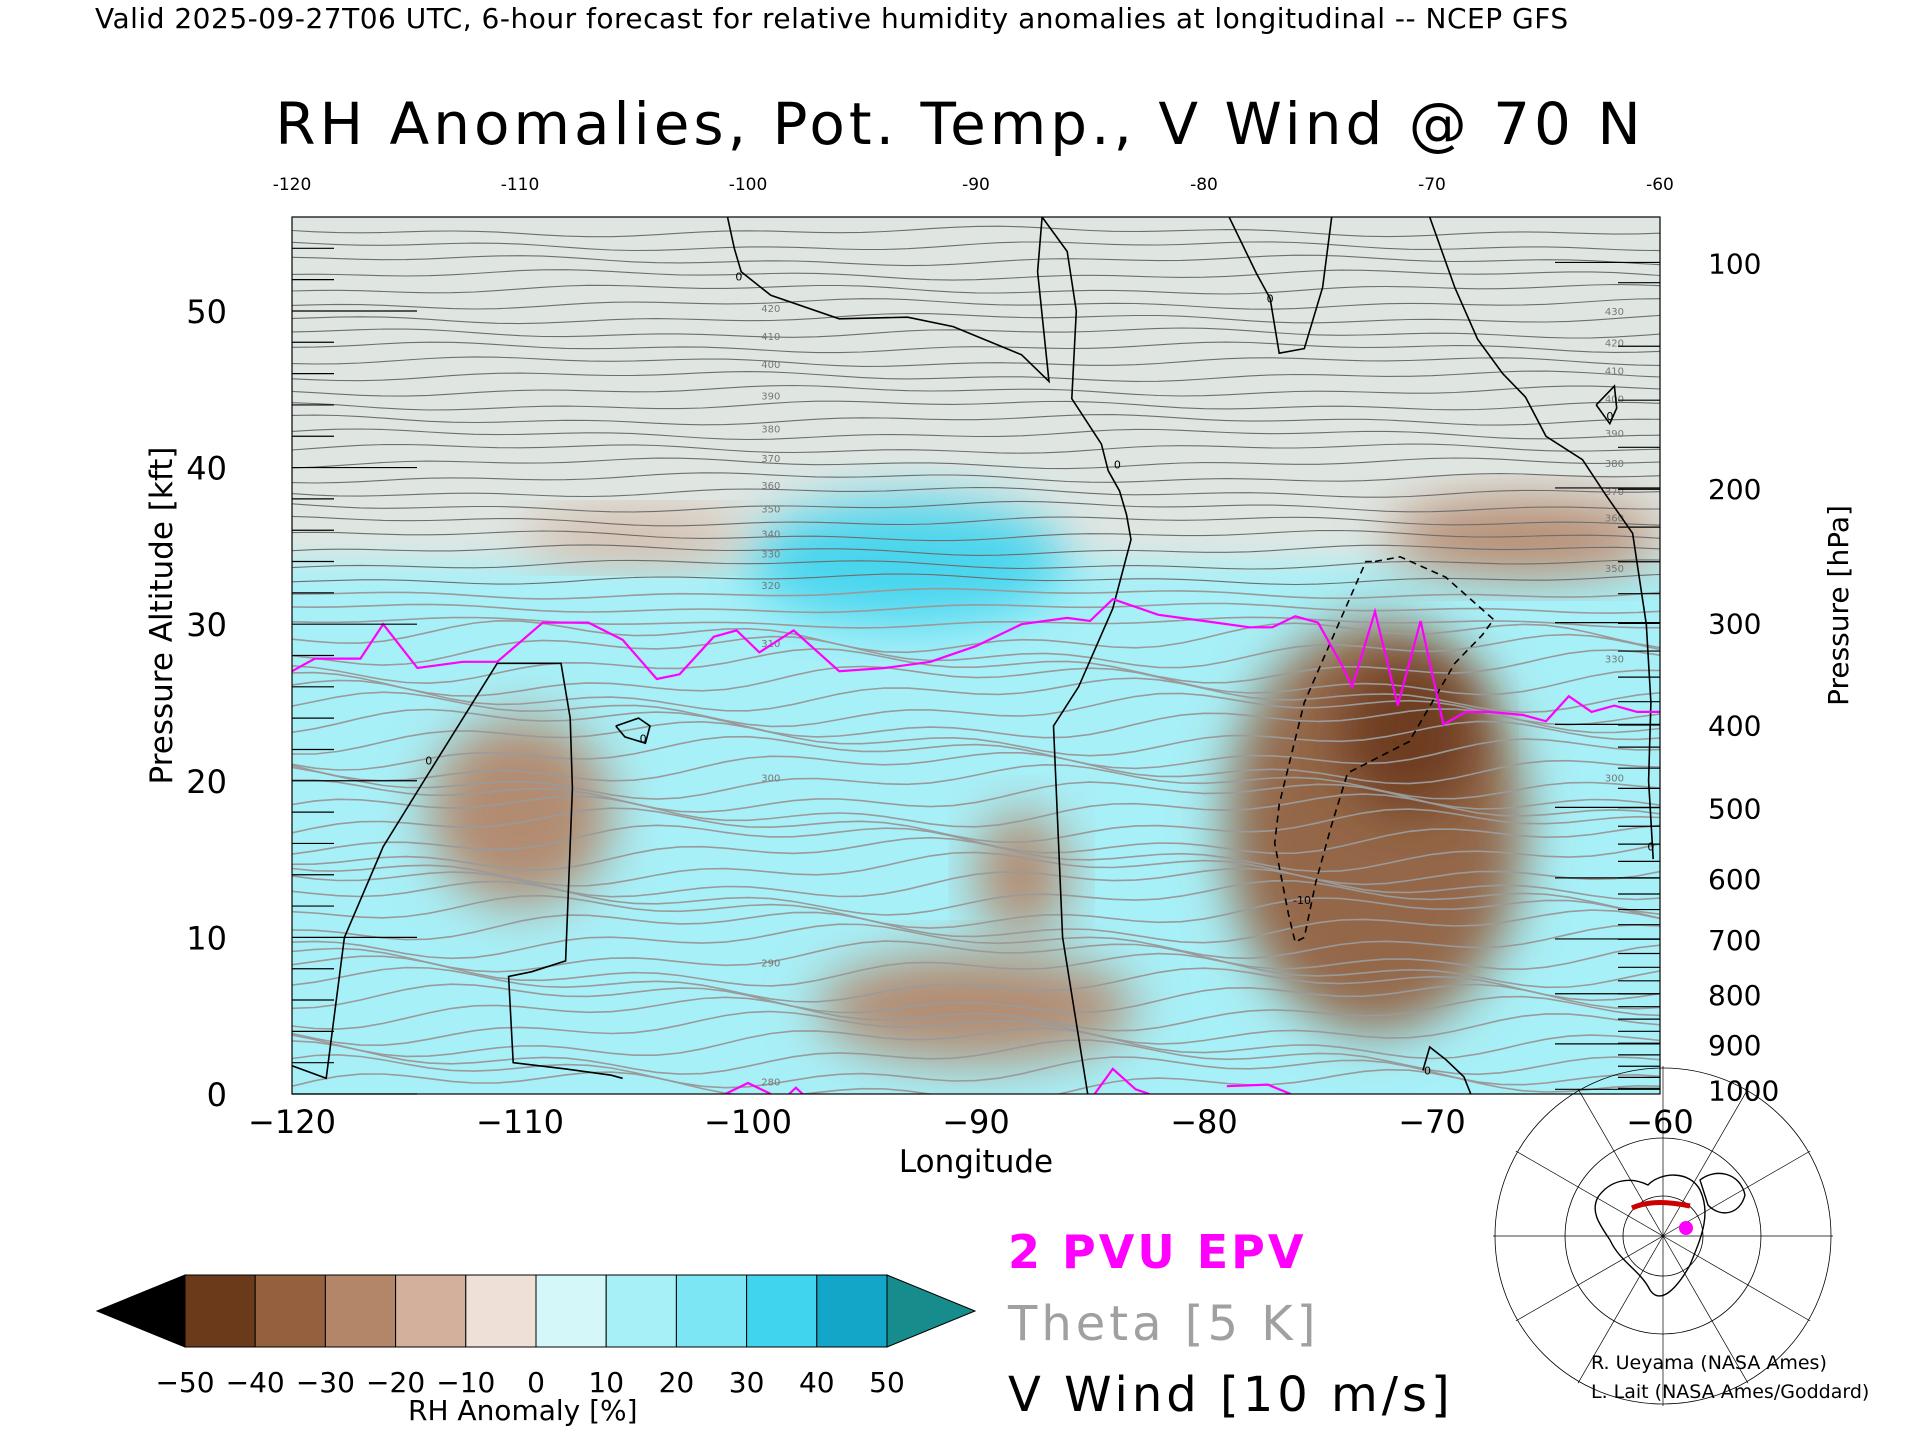 The image size is (1920, 1440). What do you see at coordinates (1432, 185) in the screenshot?
I see `top-tick-label: -70` at bounding box center [1432, 185].